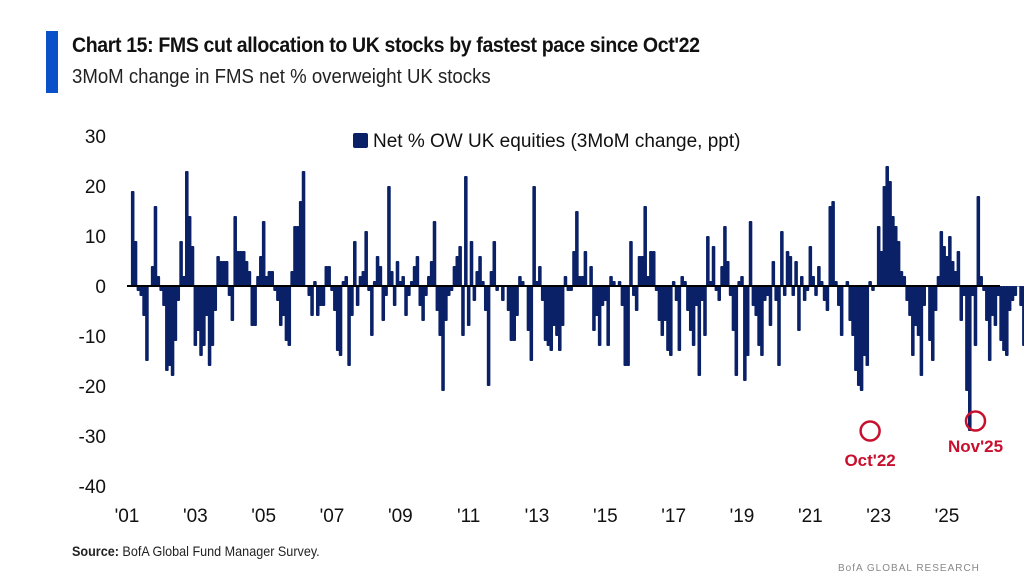 The width and height of the screenshot is (1024, 574). Describe the element at coordinates (100, 287) in the screenshot. I see `y-tick-label: 0` at that location.